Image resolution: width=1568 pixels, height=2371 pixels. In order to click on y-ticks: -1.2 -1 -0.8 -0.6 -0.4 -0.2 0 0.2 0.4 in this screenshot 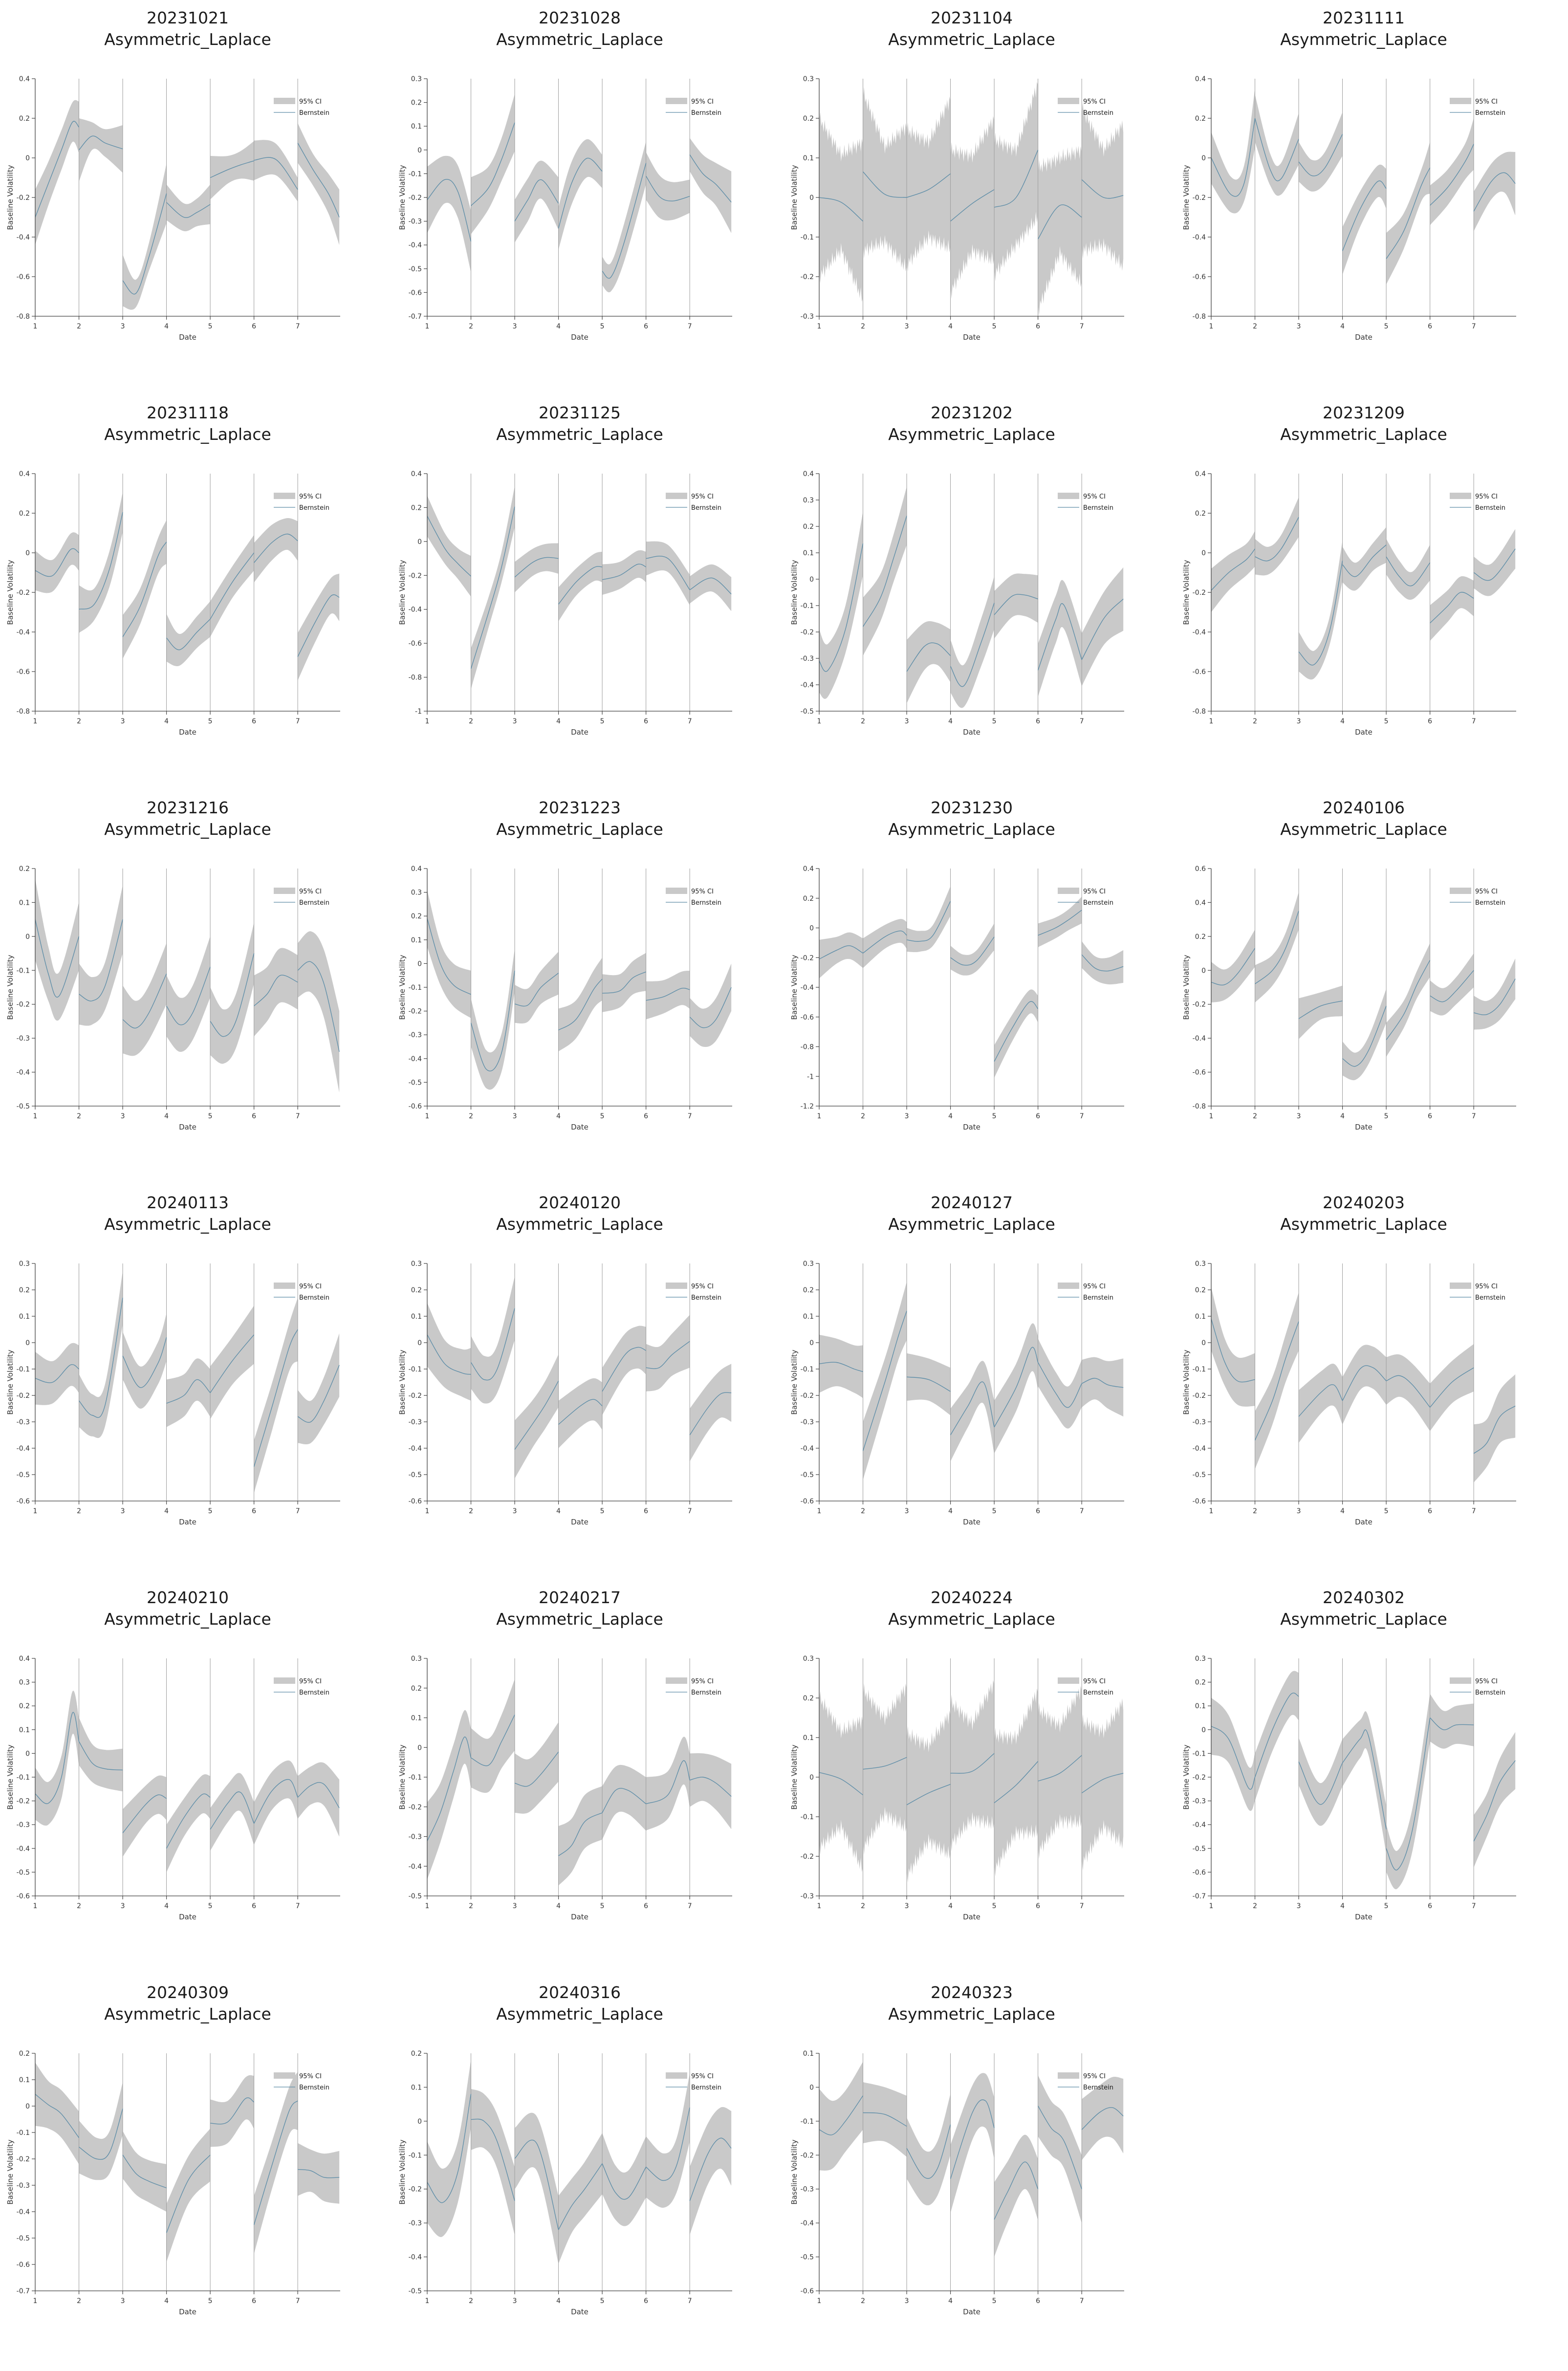, I will do `click(810, 987)`.